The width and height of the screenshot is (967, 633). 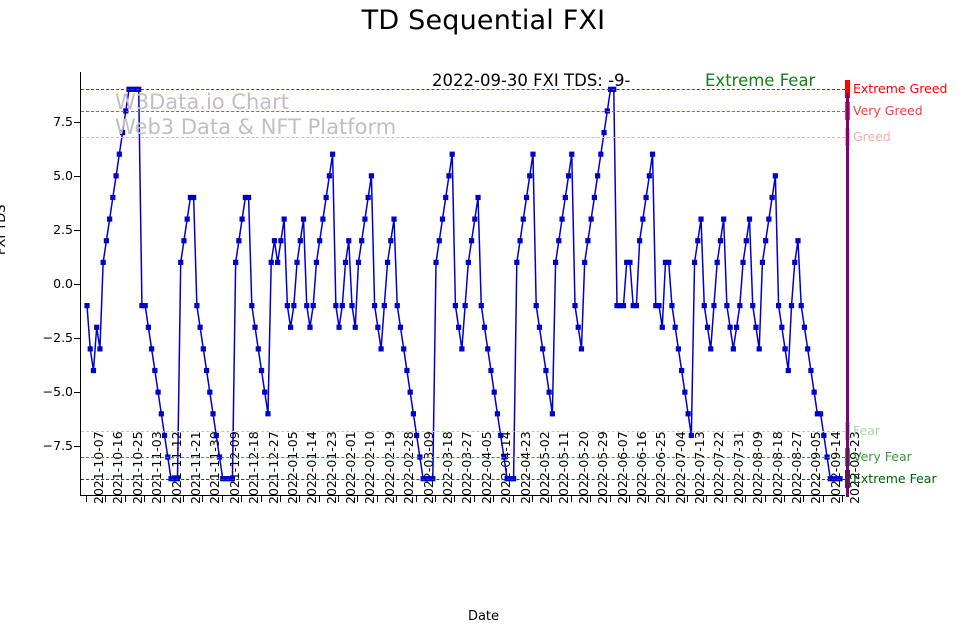 What do you see at coordinates (4, 229) in the screenshot?
I see `y-axis-title: FXI TDS` at bounding box center [4, 229].